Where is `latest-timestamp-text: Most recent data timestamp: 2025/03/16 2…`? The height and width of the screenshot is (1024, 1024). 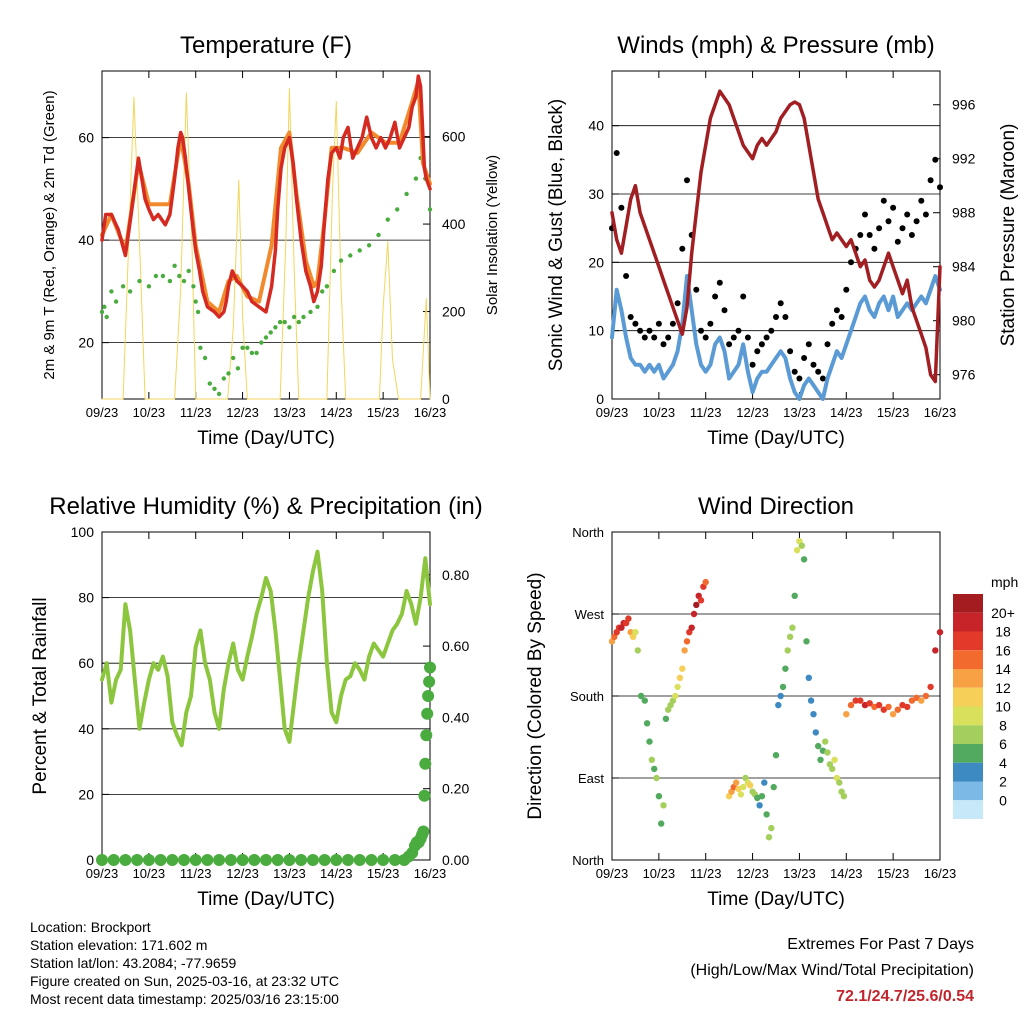
latest-timestamp-text: Most recent data timestamp: 2025/03/16 2… is located at coordinates (184, 999).